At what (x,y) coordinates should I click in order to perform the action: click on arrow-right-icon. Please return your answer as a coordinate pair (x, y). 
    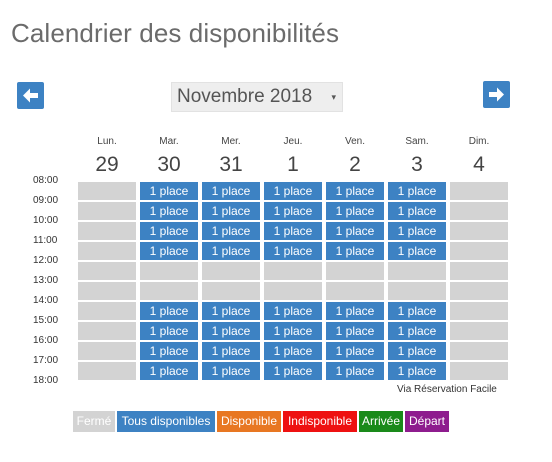
    Looking at the image, I should click on (496, 94).